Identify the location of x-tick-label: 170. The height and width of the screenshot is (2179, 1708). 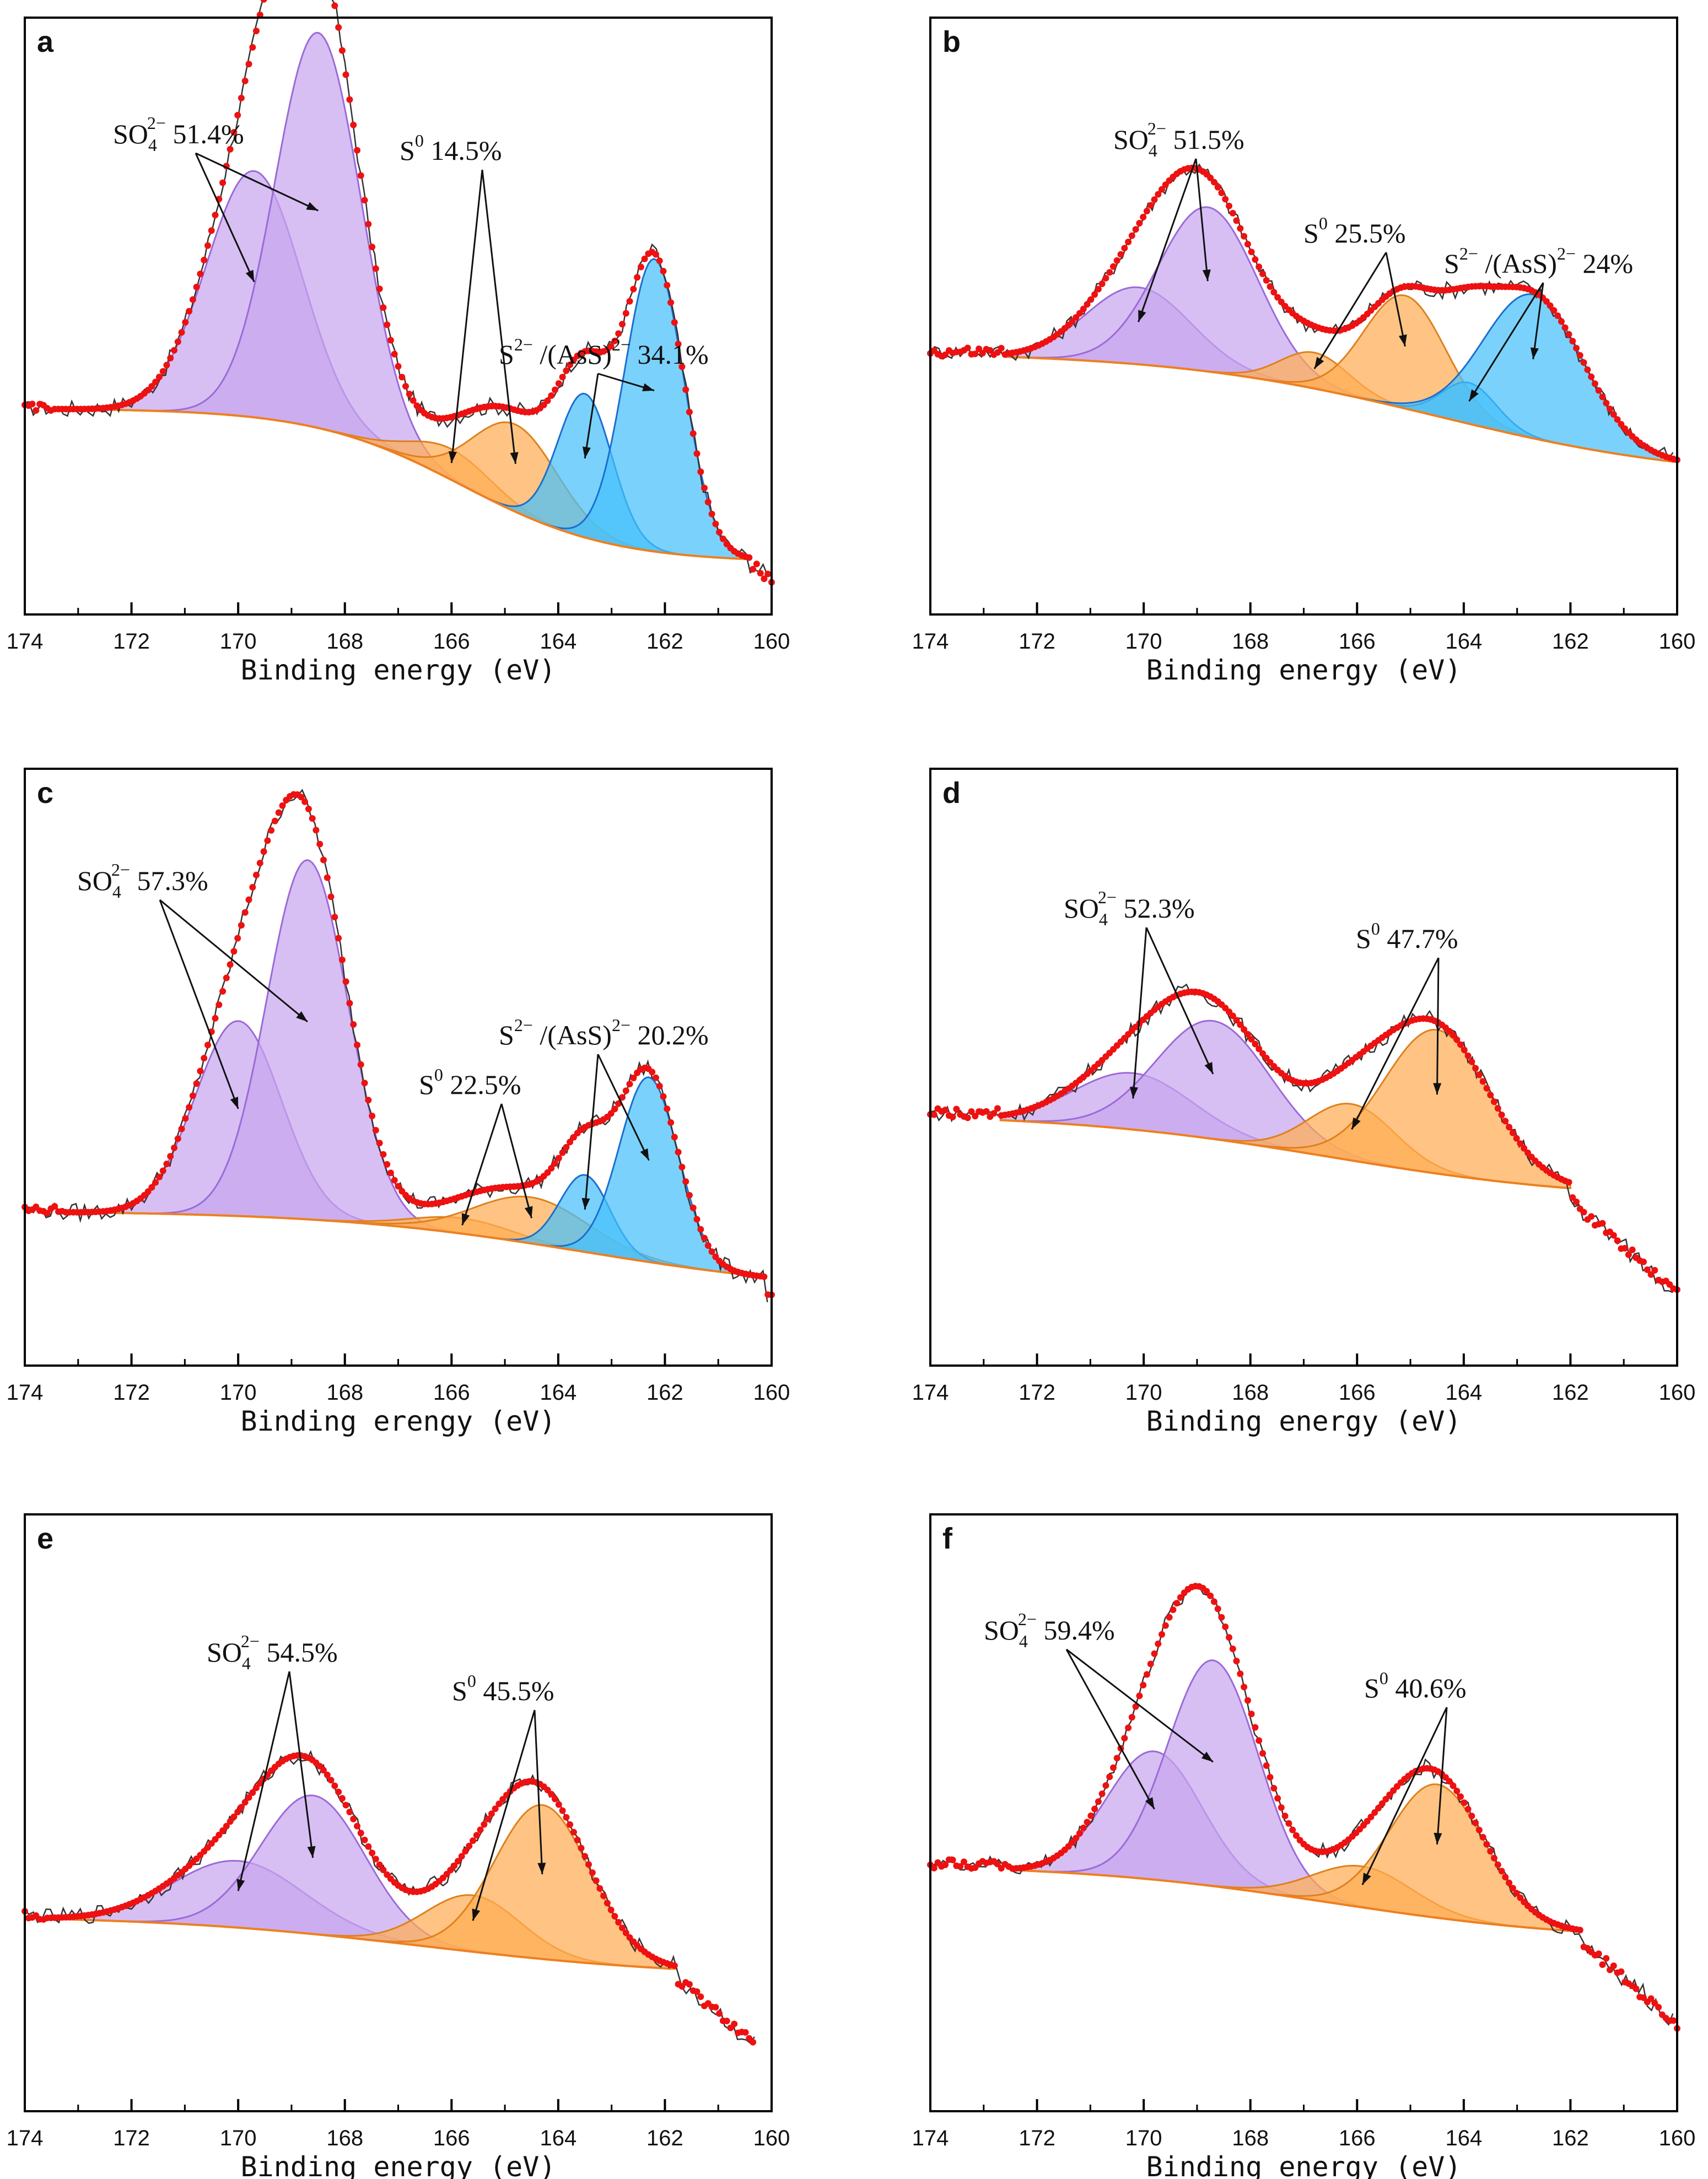
(238, 1392).